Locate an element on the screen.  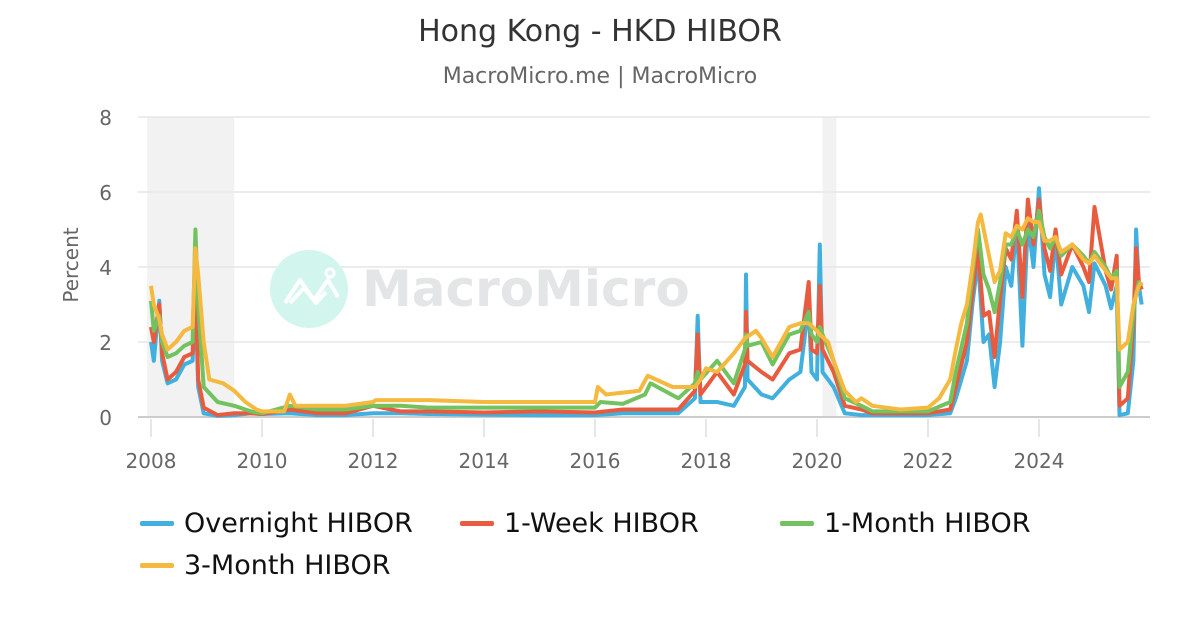
x-tick-label: 2024 is located at coordinates (1039, 461).